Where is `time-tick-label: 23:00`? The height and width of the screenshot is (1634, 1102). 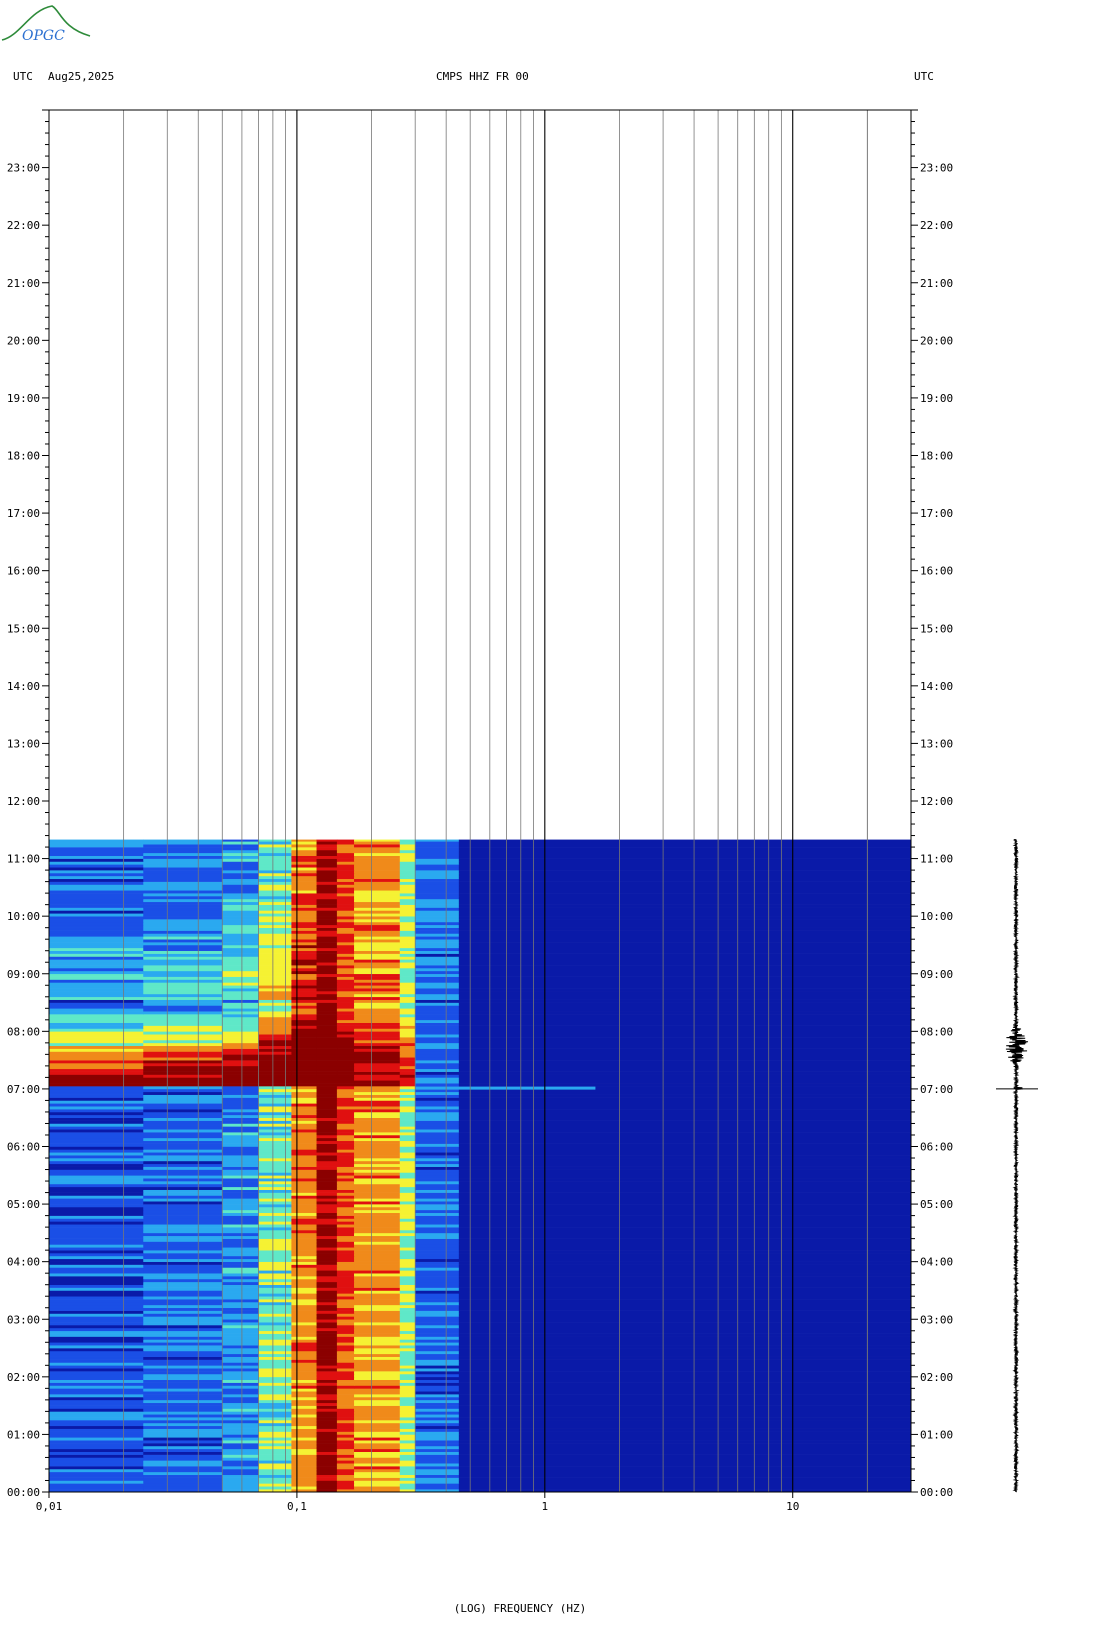
time-tick-label: 23:00 is located at coordinates (936, 168).